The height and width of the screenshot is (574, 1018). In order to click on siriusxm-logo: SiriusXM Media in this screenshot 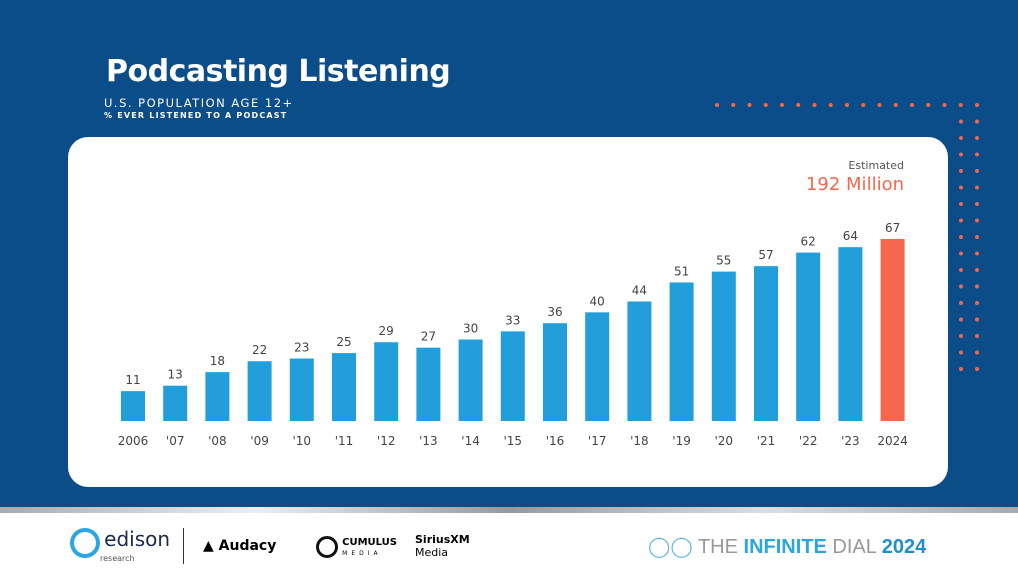, I will do `click(442, 546)`.